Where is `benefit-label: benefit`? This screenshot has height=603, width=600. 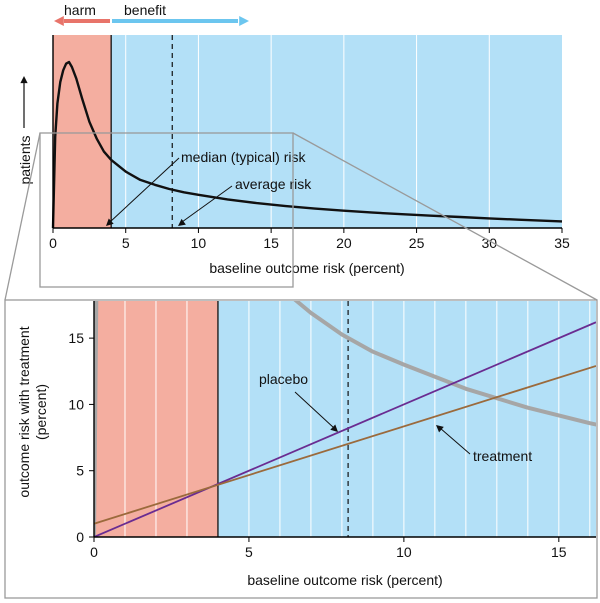 benefit-label: benefit is located at coordinates (145, 10).